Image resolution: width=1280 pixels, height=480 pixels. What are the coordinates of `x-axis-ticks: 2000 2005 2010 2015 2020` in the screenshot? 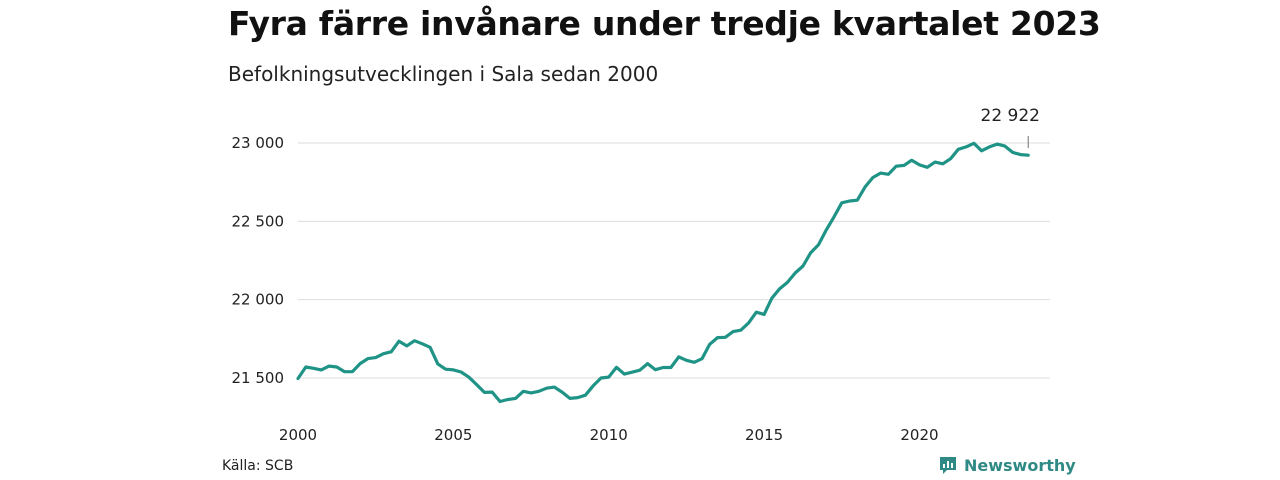 It's located at (609, 435).